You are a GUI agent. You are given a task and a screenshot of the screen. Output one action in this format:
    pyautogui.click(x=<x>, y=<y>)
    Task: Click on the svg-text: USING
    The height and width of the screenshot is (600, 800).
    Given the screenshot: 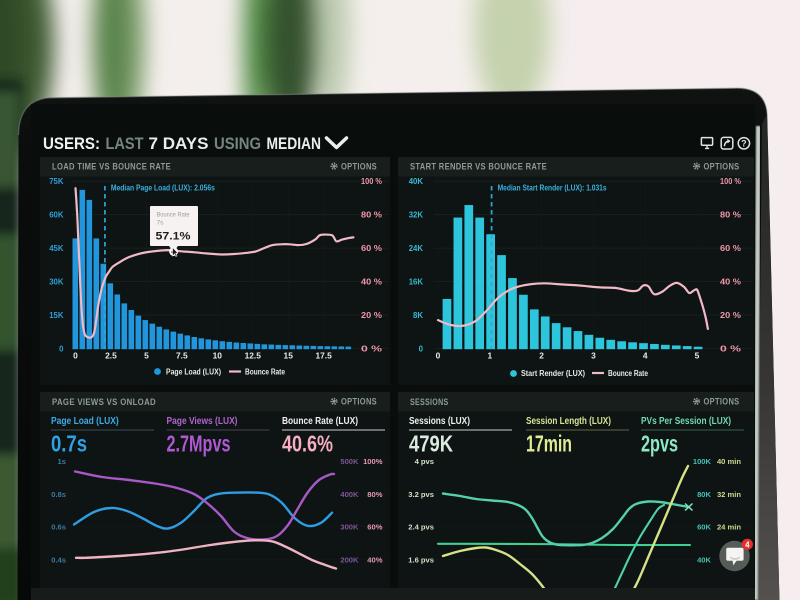 What is the action you would take?
    pyautogui.click(x=237, y=143)
    